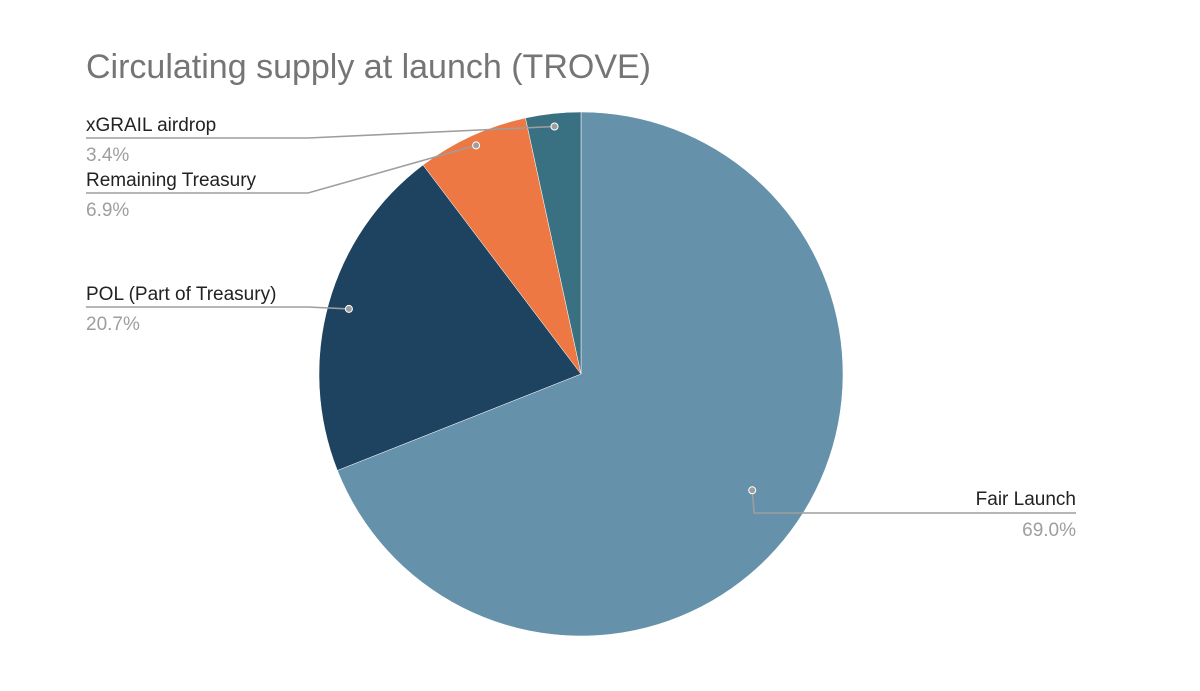 The image size is (1200, 691). What do you see at coordinates (217, 308) in the screenshot?
I see `leader-line-pol-part-of-treasury` at bounding box center [217, 308].